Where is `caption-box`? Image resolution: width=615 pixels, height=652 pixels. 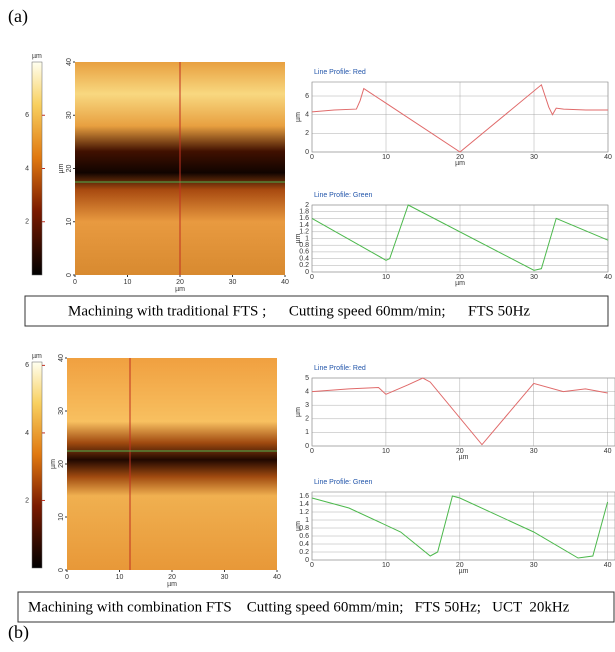 caption-box is located at coordinates (316, 607).